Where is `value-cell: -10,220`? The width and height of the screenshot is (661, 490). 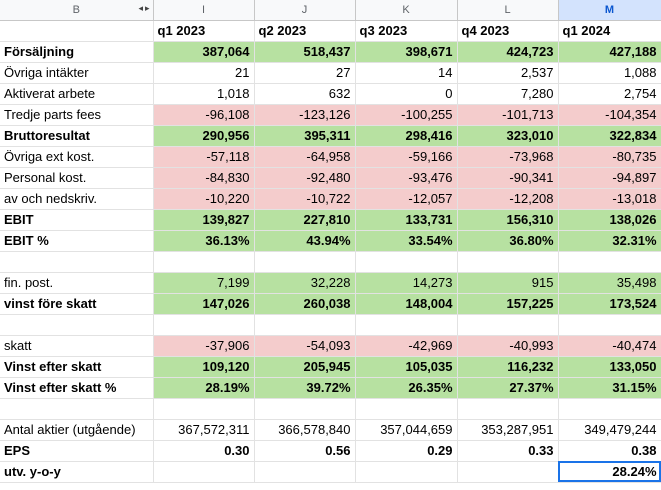
value-cell: -10,220 is located at coordinates (204, 199).